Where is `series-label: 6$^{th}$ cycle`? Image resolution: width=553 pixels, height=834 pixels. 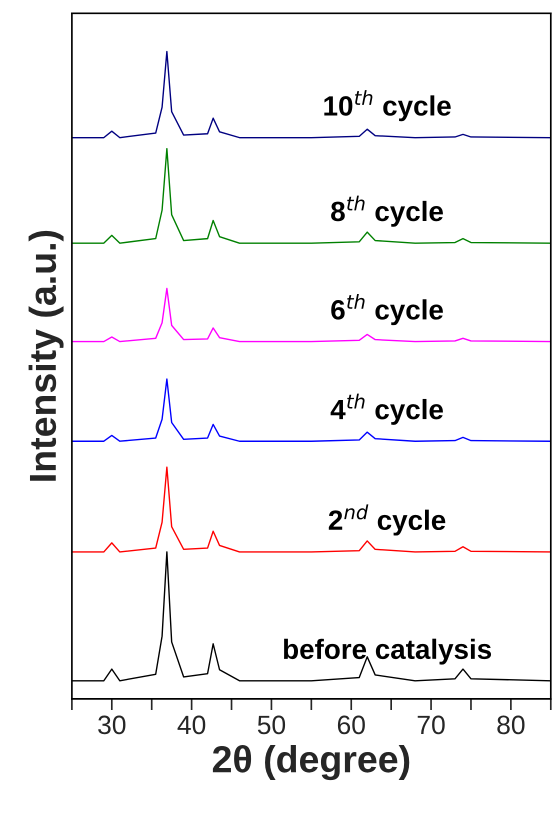 series-label: 6$^{th}$ cycle is located at coordinates (387, 310).